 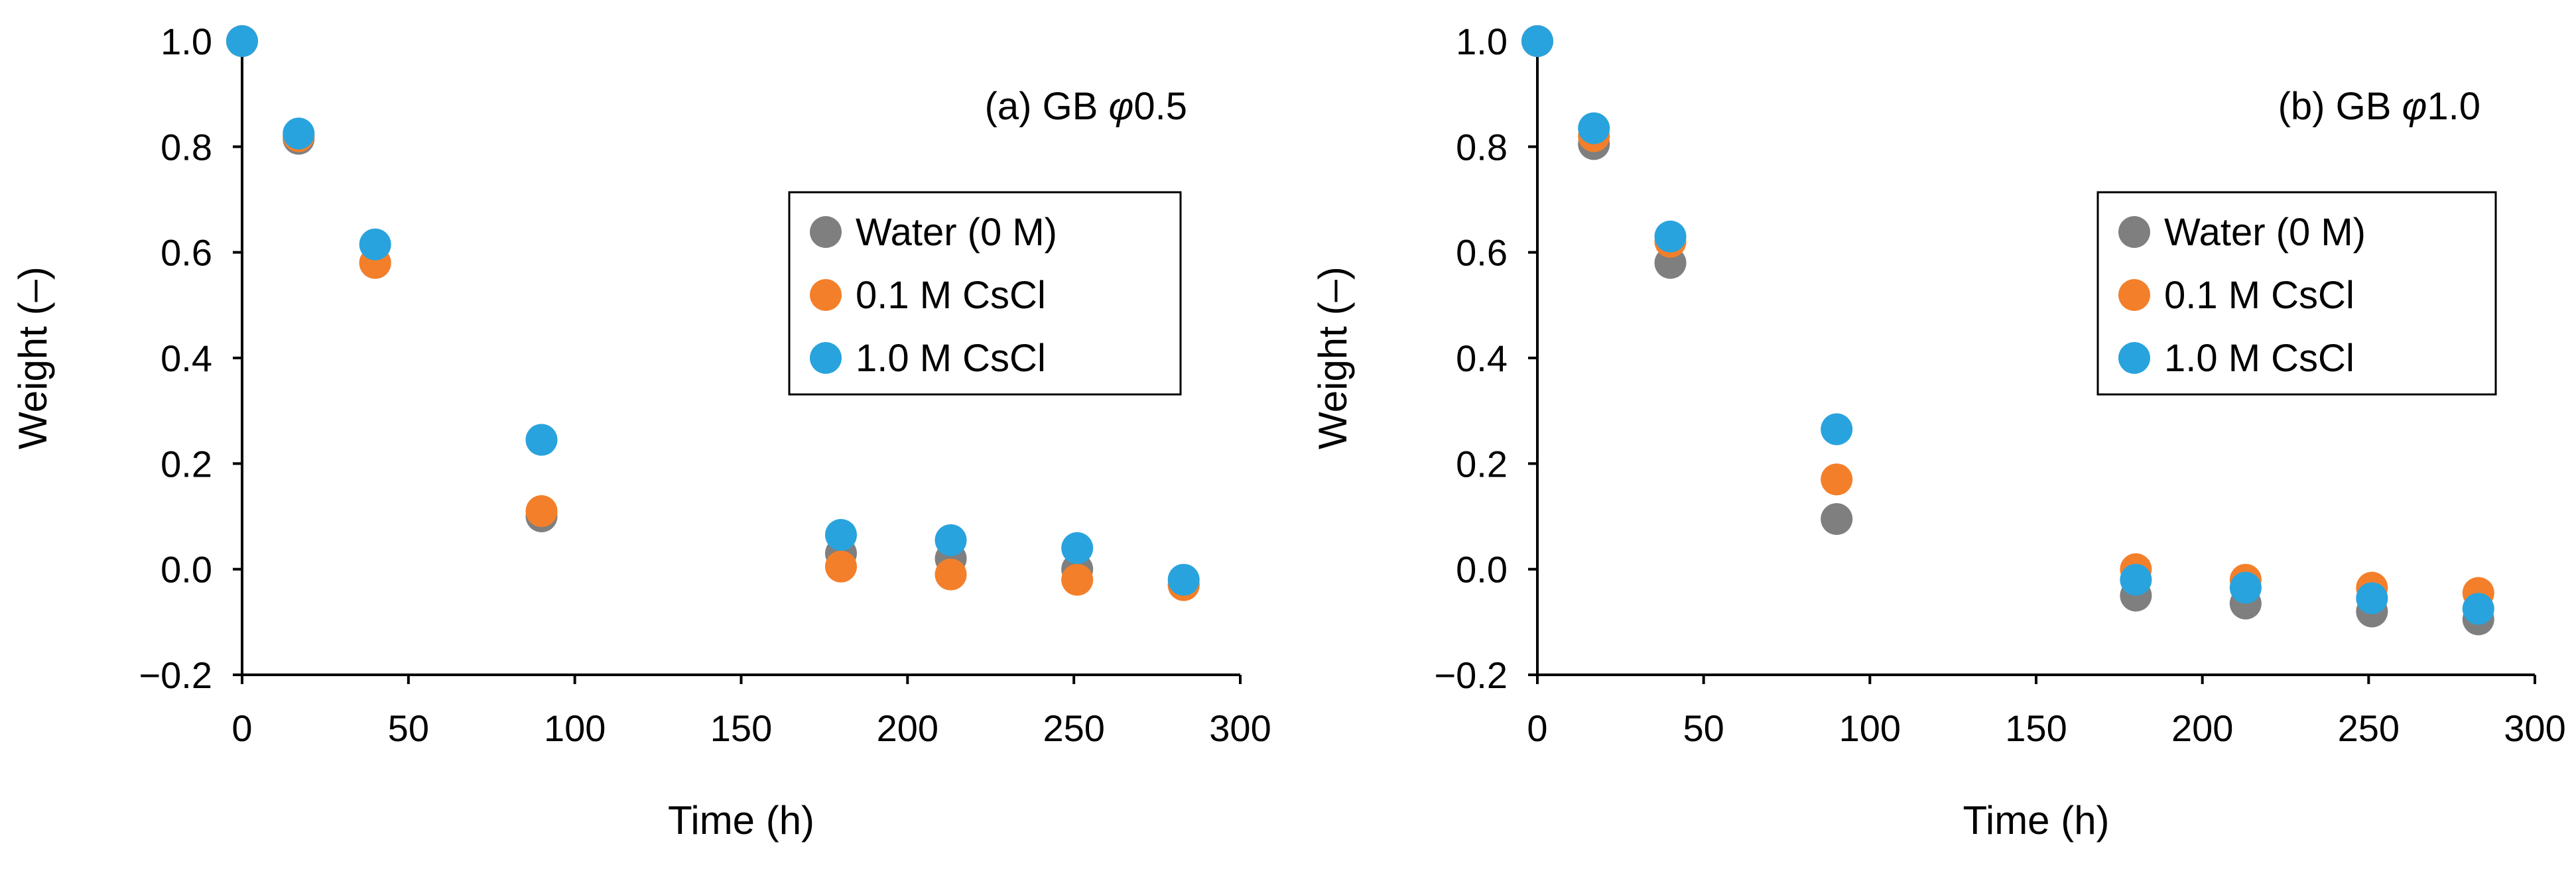 What do you see at coordinates (1047, 106) in the screenshot?
I see `panel-title-prefix: (a) GB` at bounding box center [1047, 106].